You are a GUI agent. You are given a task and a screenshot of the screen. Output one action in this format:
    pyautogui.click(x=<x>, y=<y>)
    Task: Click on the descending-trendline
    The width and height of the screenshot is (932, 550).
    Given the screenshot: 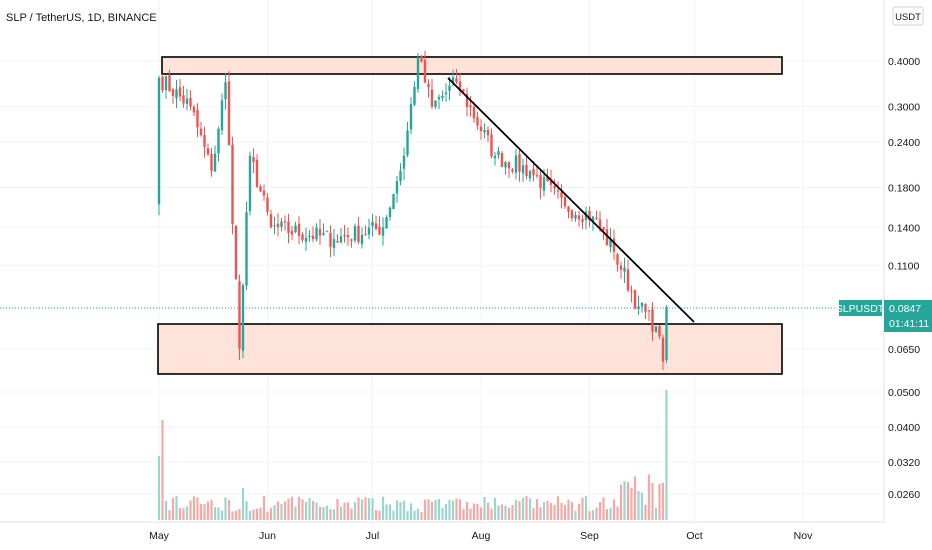 What is the action you would take?
    pyautogui.click(x=571, y=200)
    